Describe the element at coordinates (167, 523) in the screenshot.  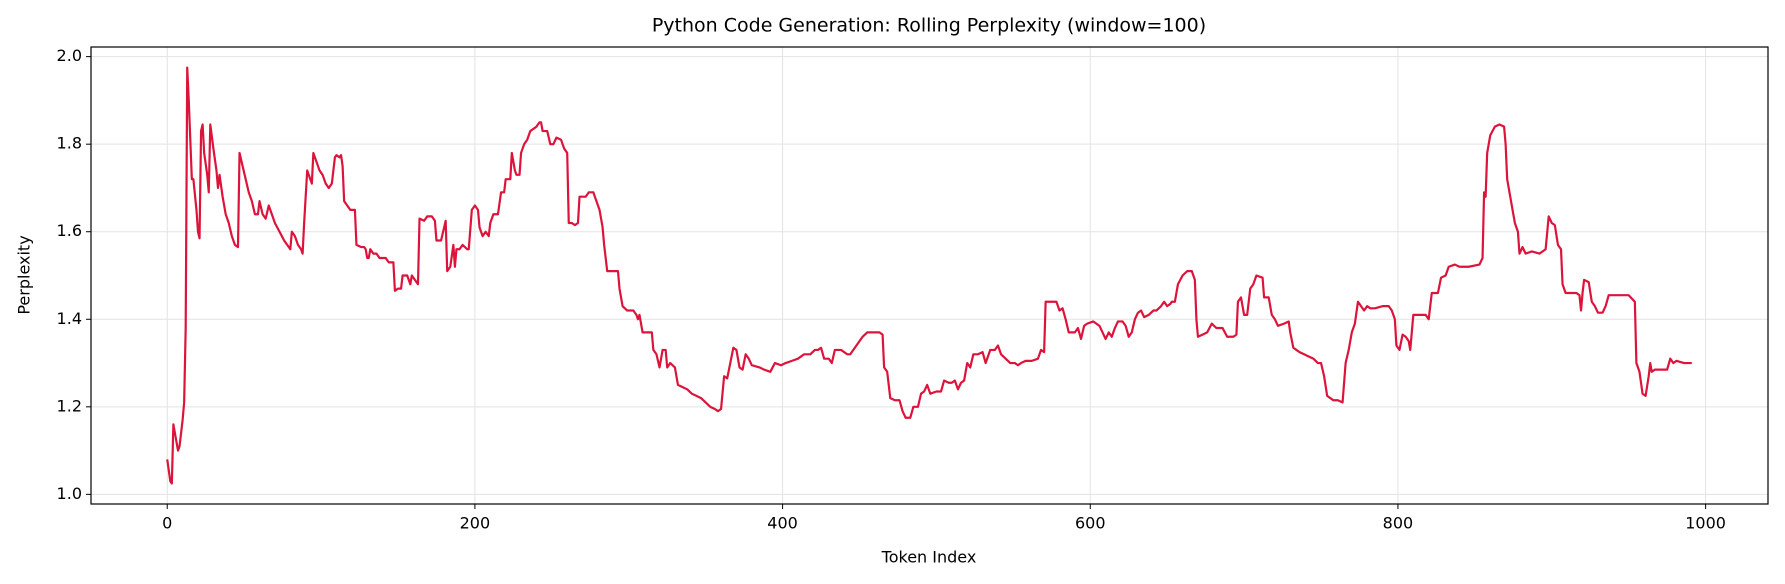
I see `x-tick-label: 0` at that location.